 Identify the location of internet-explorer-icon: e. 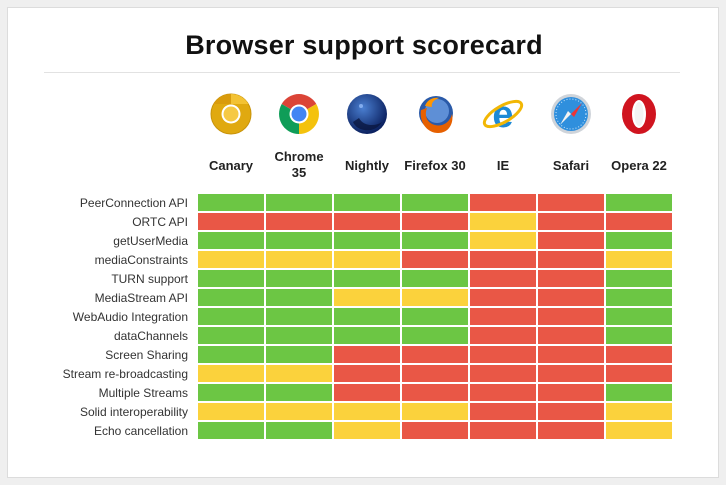
(503, 114).